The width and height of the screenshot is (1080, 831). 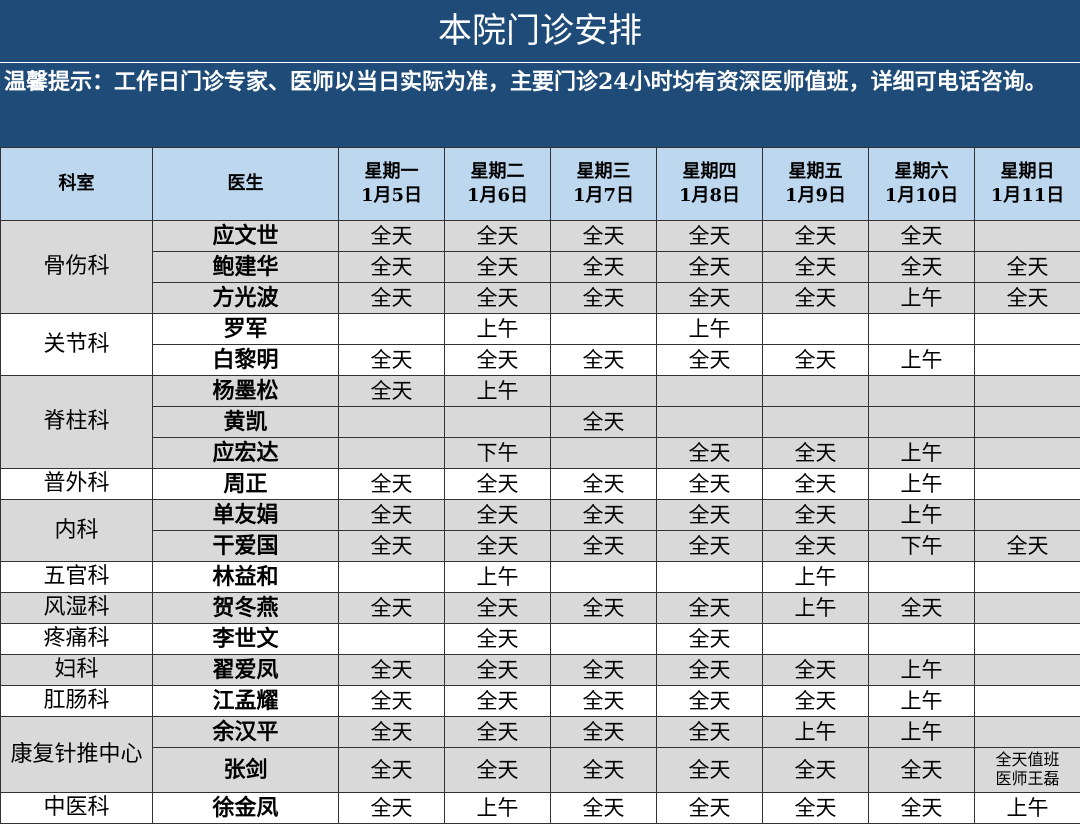 I want to click on doctor-row: 康复针推中心 余汉平 全天 全天 全天 全天 上午 上午, so click(x=540, y=754).